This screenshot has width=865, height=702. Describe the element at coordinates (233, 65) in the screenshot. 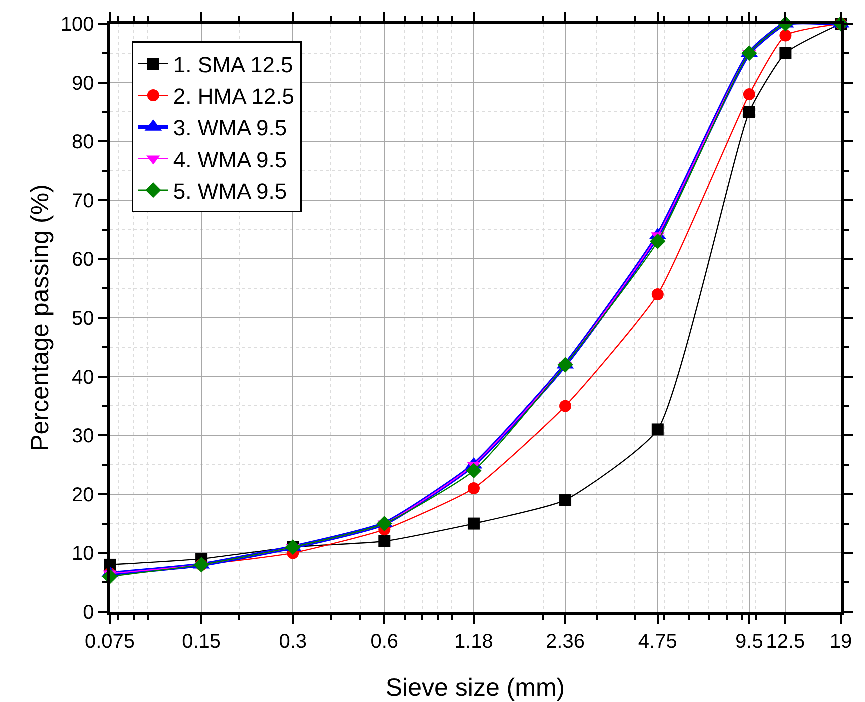

I see `legend-label: 1. SMA 12.5` at that location.